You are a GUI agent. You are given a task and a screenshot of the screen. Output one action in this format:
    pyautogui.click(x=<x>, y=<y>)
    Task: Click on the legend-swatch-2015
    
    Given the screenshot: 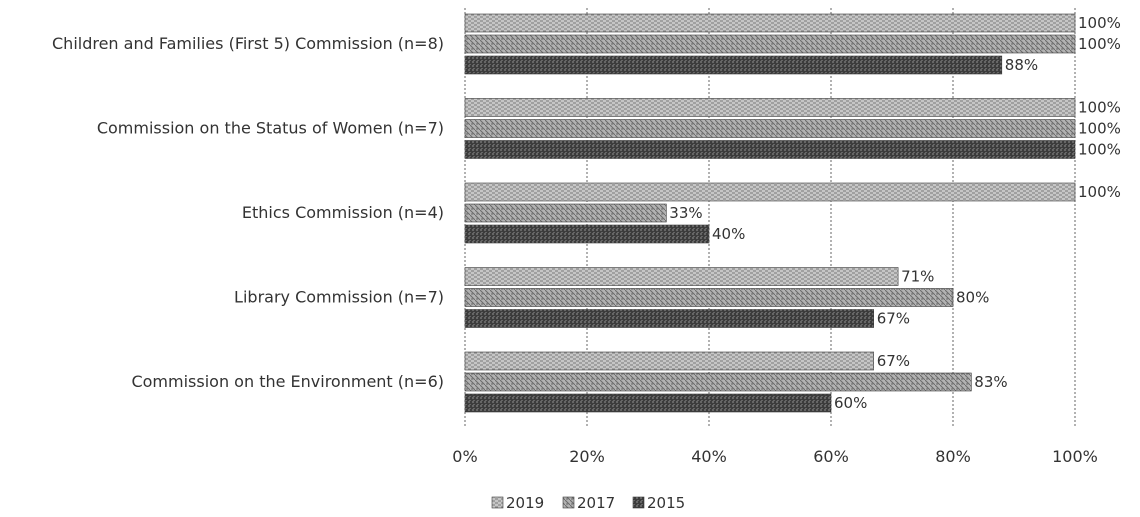 What is the action you would take?
    pyautogui.click(x=638, y=502)
    